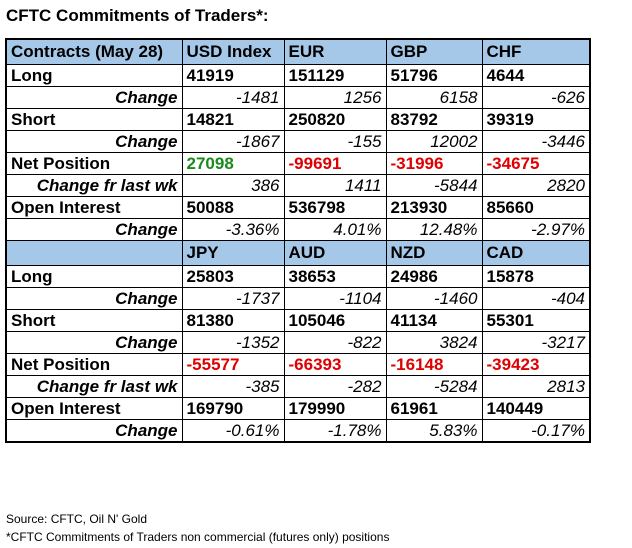 The width and height of the screenshot is (632, 548). Describe the element at coordinates (434, 253) in the screenshot. I see `header-cell: NZD` at that location.